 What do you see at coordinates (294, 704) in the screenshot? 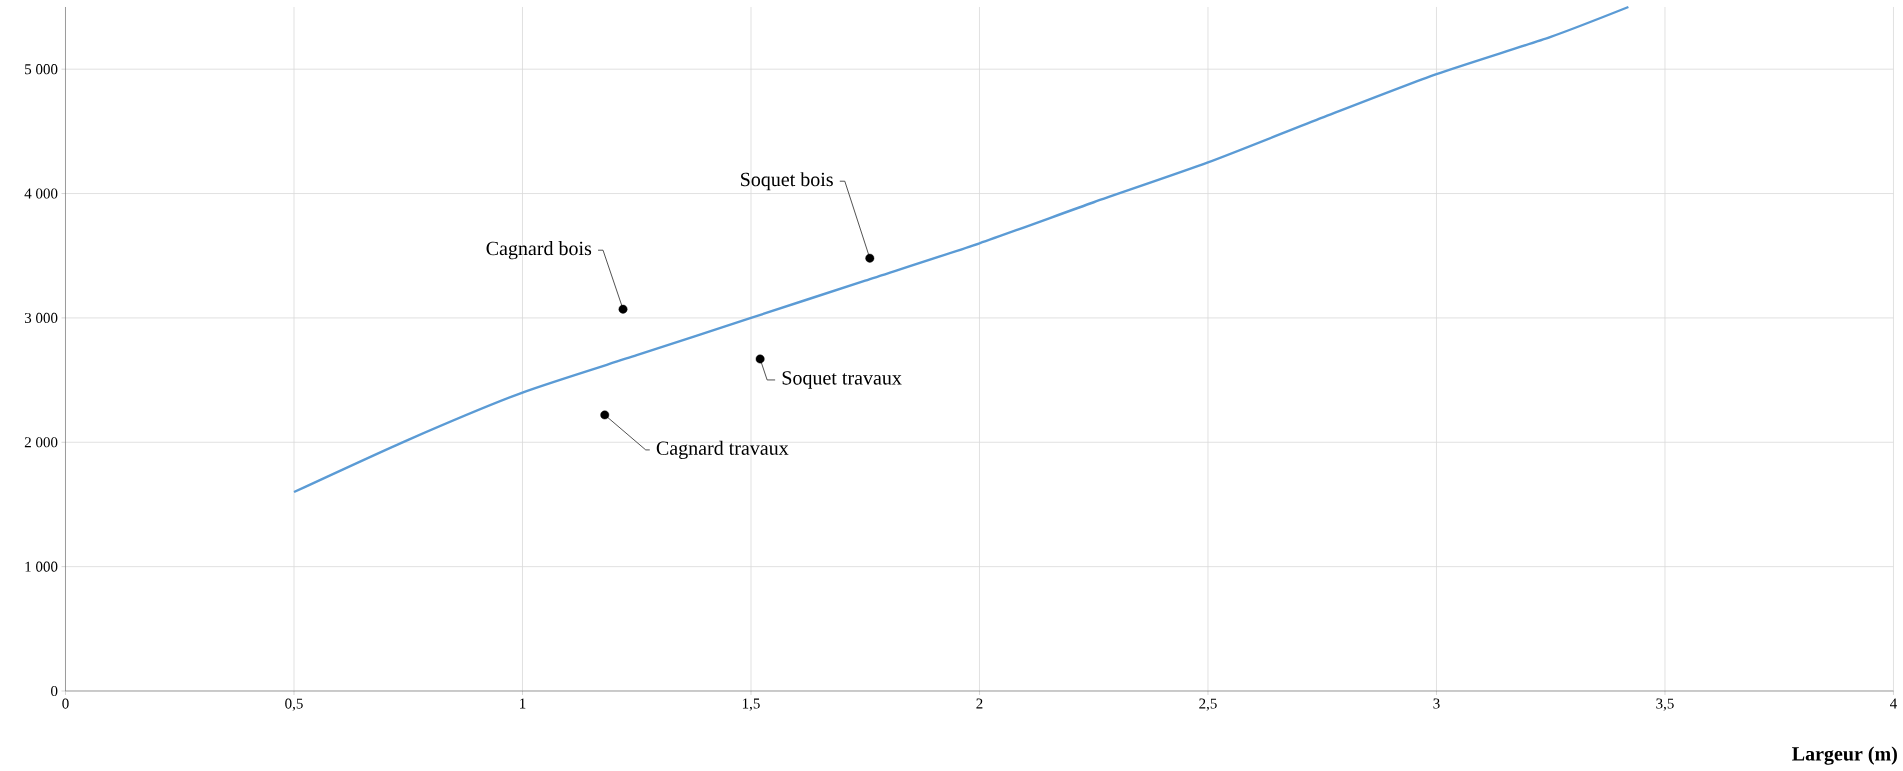
I see `x-tick-label: 0,5` at bounding box center [294, 704].